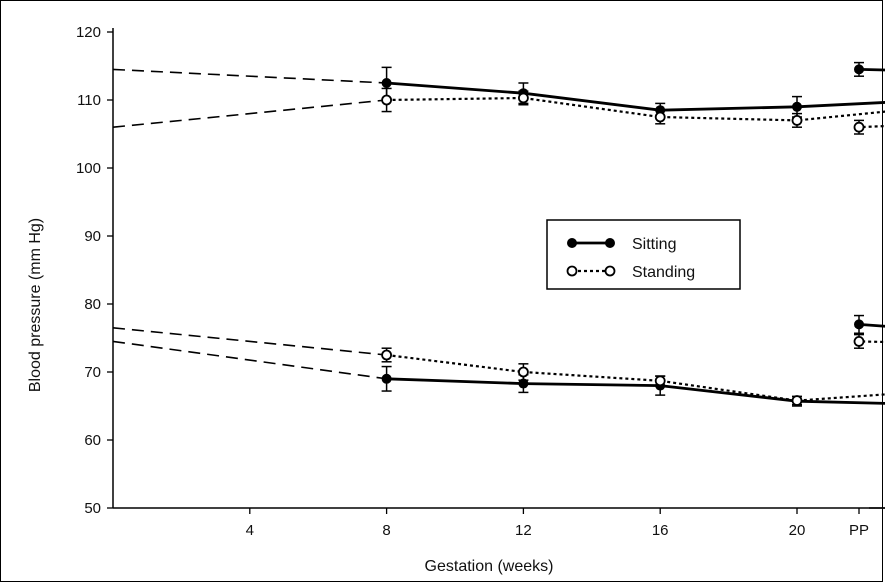 The width and height of the screenshot is (885, 584). I want to click on y-tick-label: 110, so click(89, 100).